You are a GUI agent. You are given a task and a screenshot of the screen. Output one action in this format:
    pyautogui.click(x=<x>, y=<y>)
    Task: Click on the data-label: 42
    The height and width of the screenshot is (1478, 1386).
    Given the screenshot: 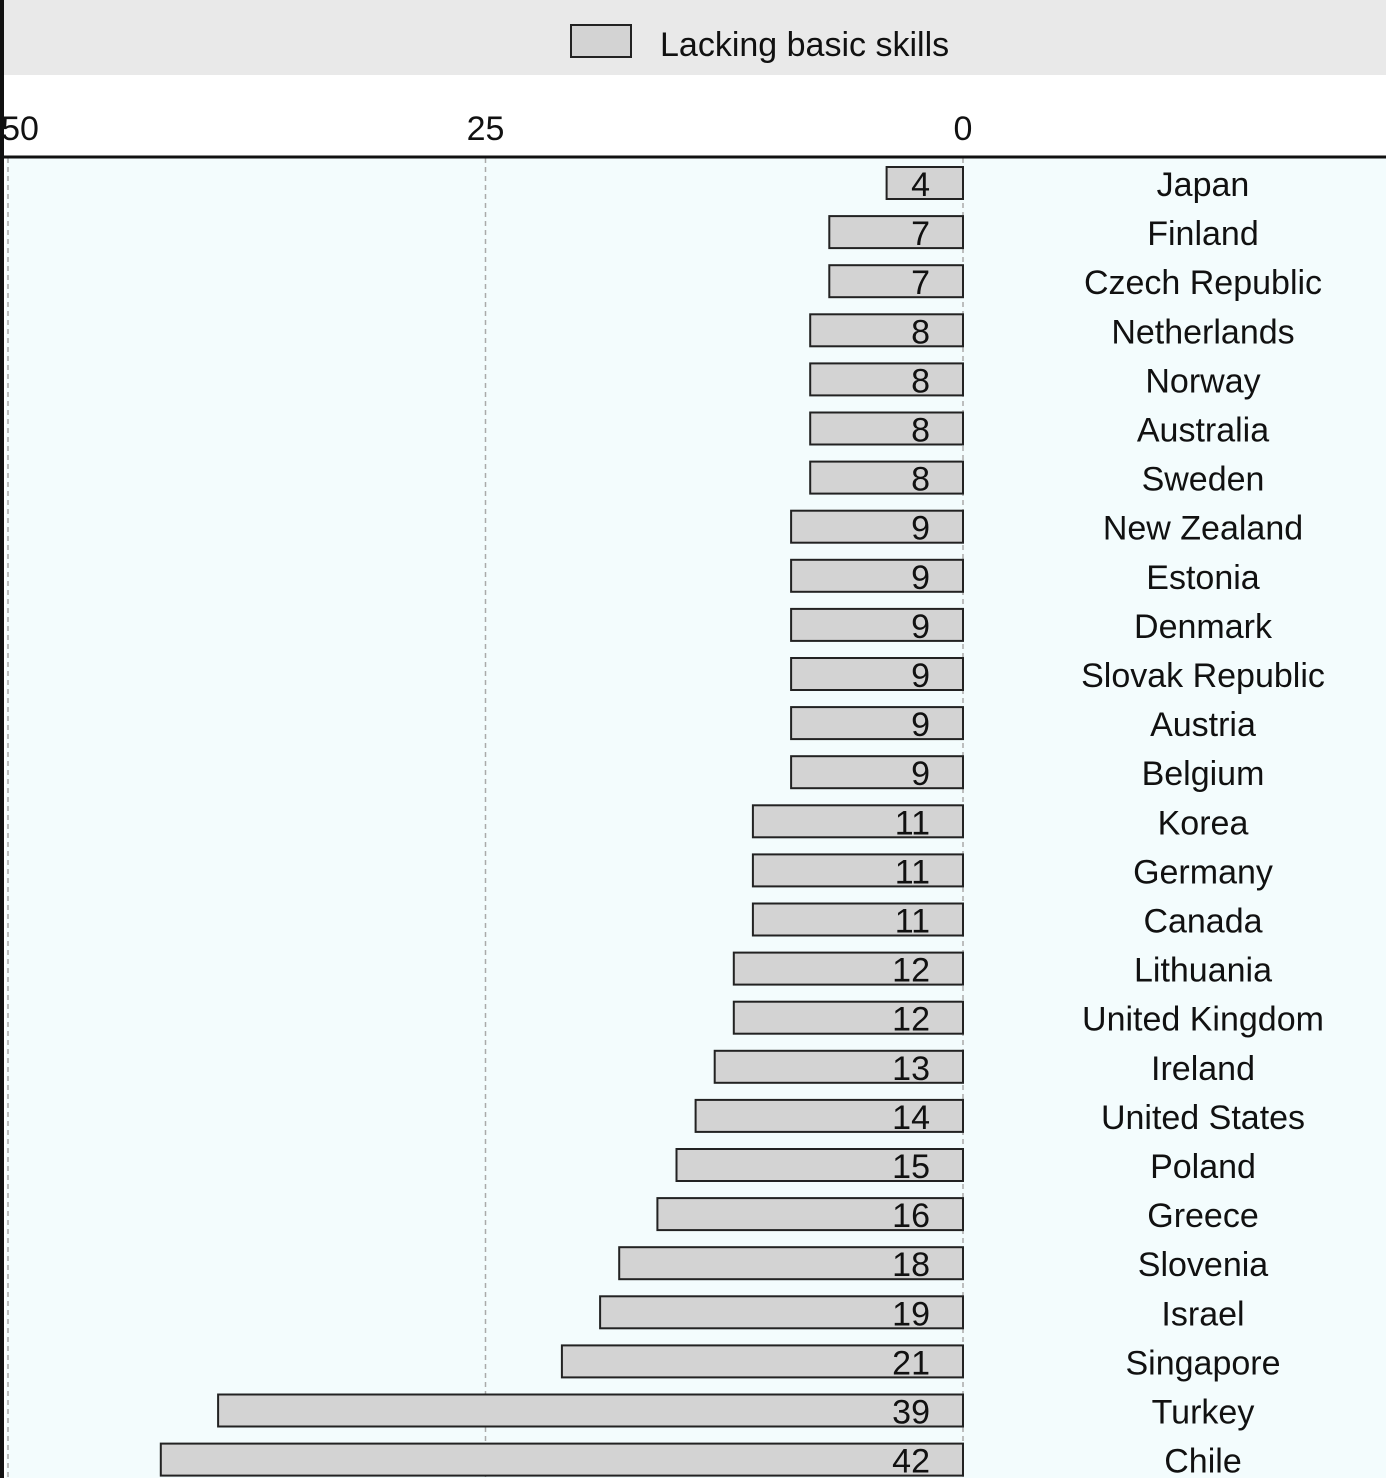 What is the action you would take?
    pyautogui.click(x=911, y=1460)
    